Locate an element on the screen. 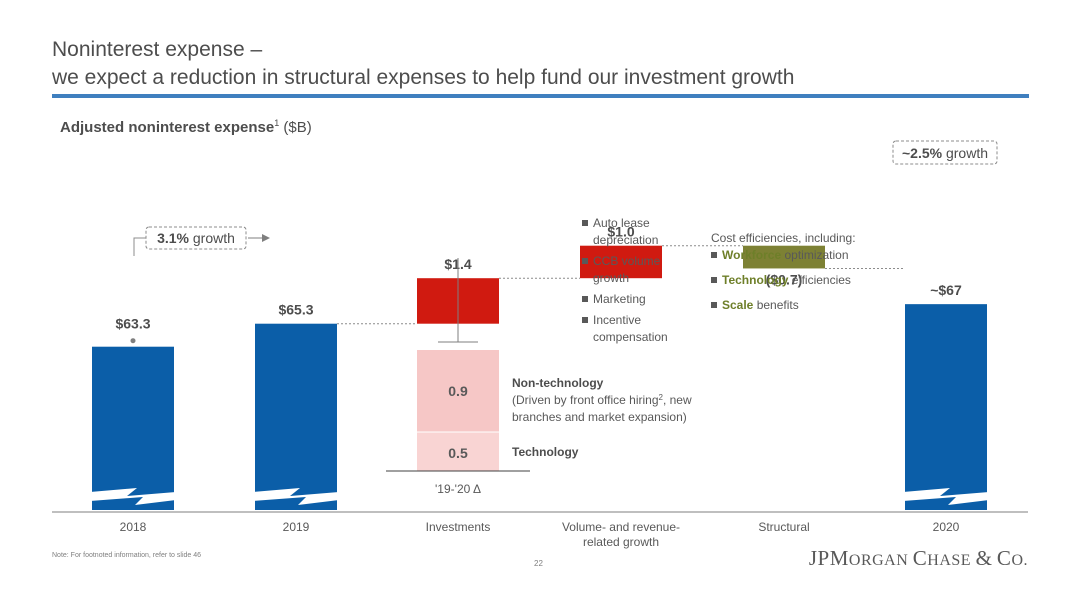  value-label-structural: ($0.7) is located at coordinates (784, 279).